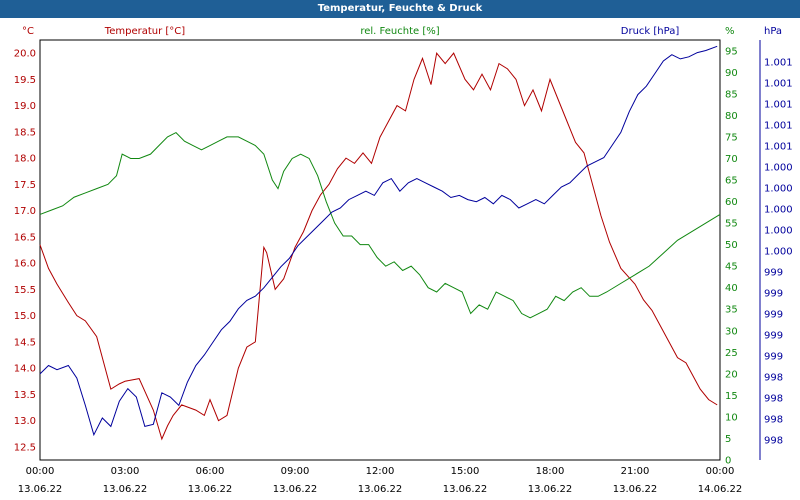  I want to click on temperature-tick-label: 18.0, so click(25, 159).